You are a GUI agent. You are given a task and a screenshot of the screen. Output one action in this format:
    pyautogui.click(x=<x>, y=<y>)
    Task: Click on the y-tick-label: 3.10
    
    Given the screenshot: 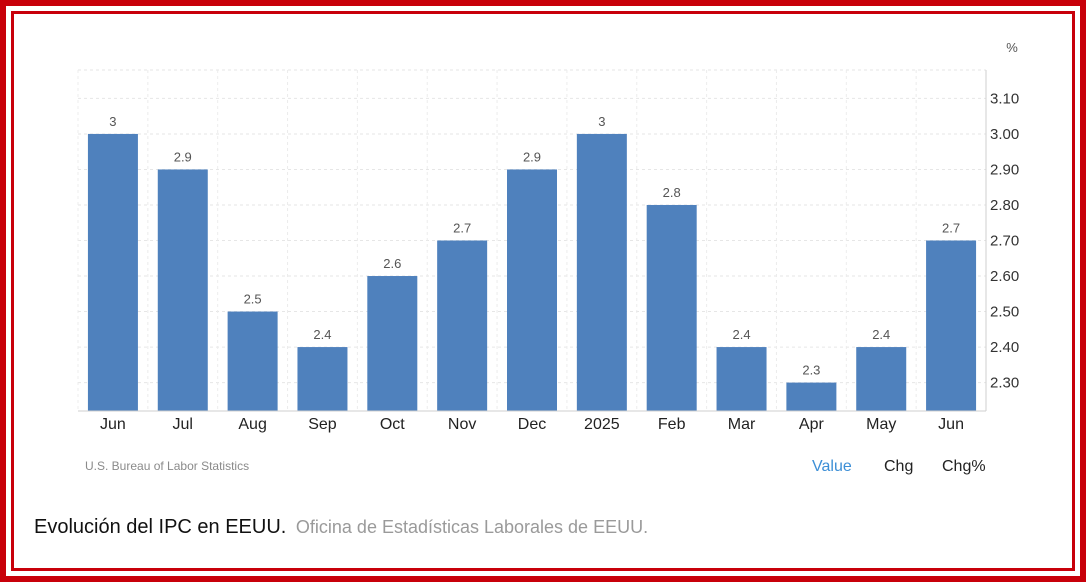 What is the action you would take?
    pyautogui.click(x=1004, y=98)
    